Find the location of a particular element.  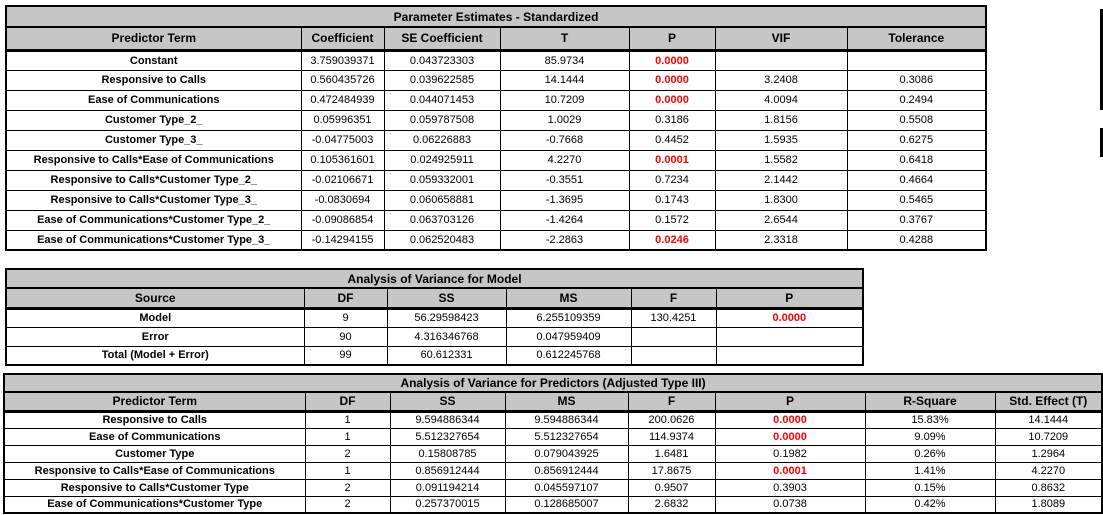

value-cell: 200.0626 is located at coordinates (671, 419).